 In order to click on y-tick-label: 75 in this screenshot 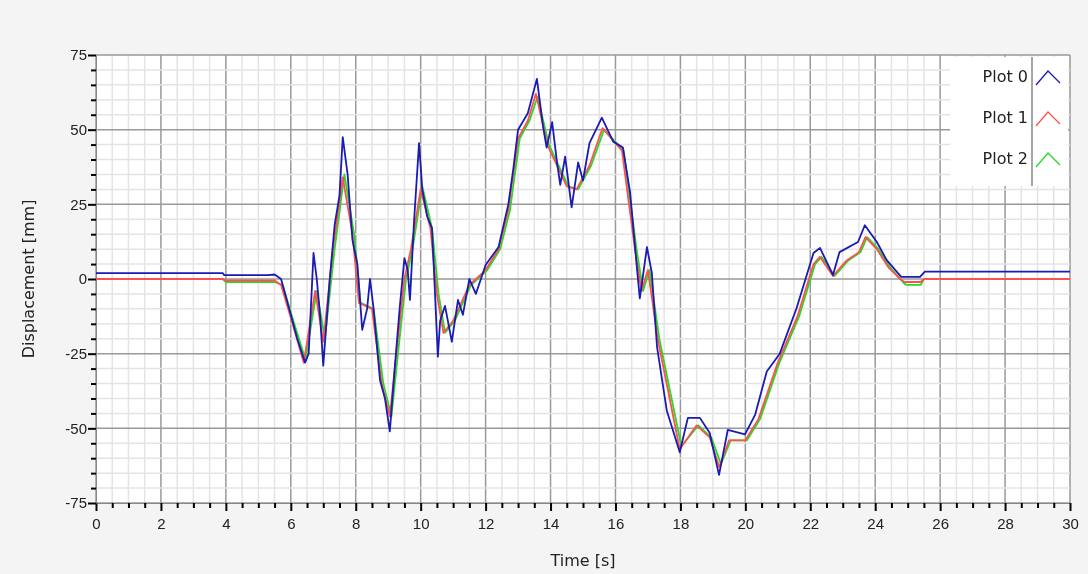, I will do `click(78, 55)`.